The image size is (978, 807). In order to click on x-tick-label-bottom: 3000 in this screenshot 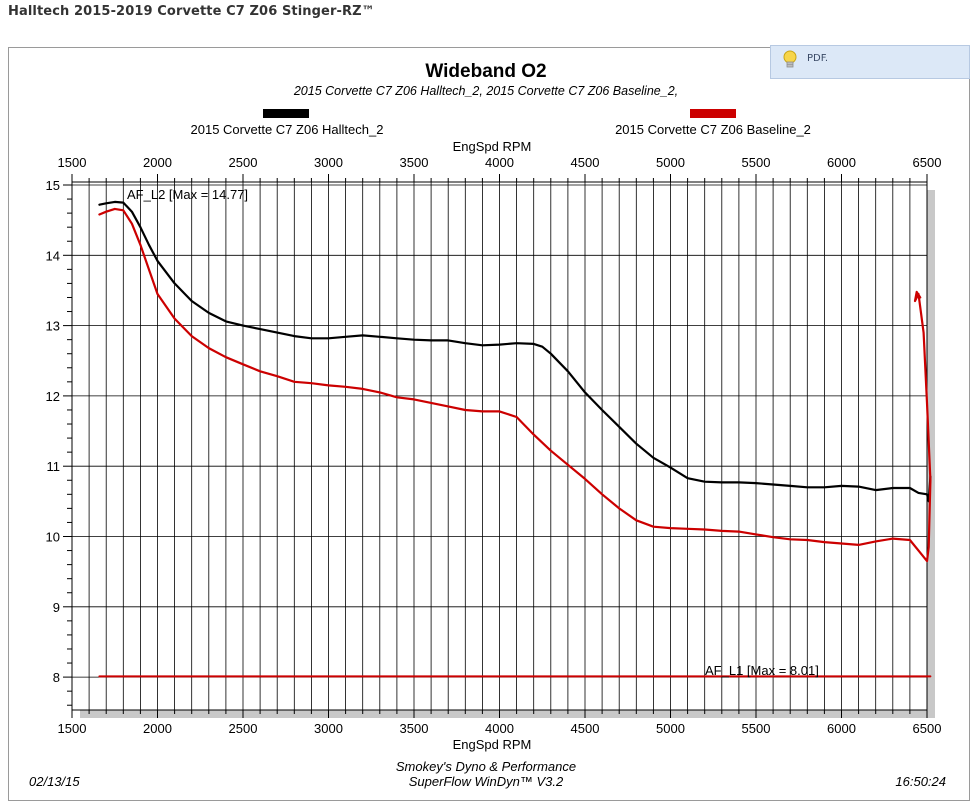, I will do `click(328, 728)`.